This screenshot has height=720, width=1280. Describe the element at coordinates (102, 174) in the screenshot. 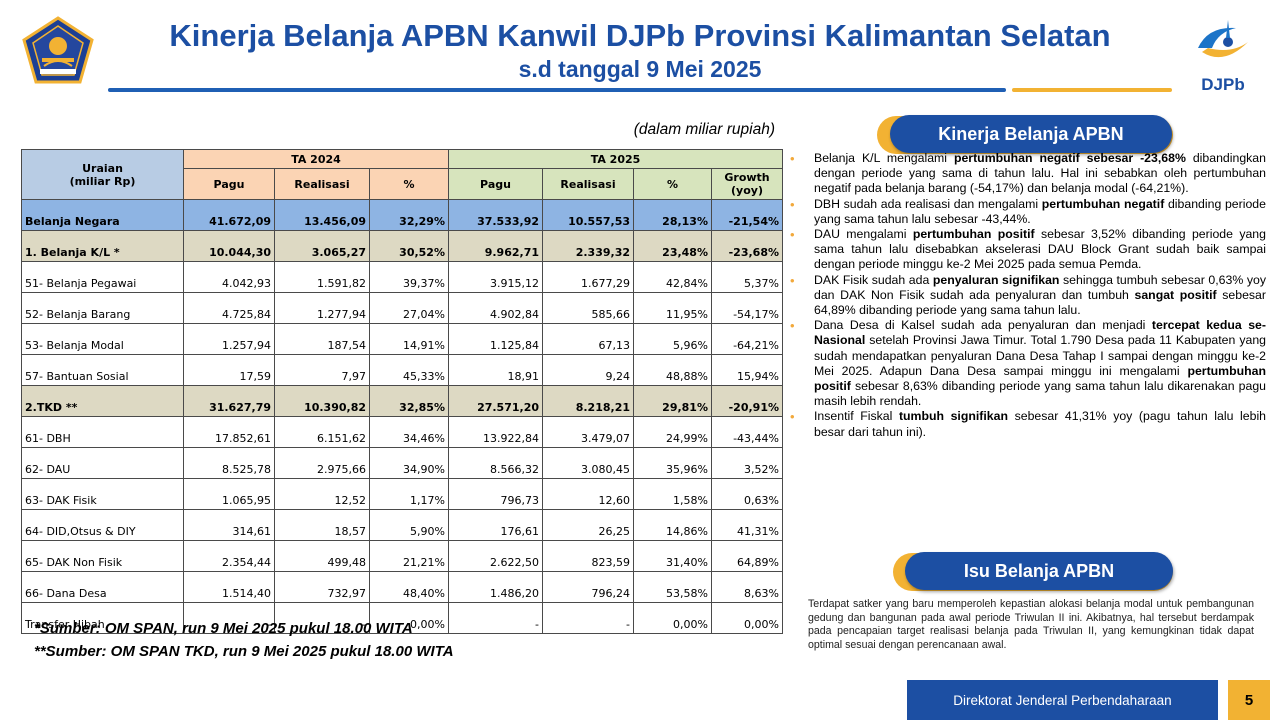

I see `header-uraian: Uraian (miliar Rp)` at that location.